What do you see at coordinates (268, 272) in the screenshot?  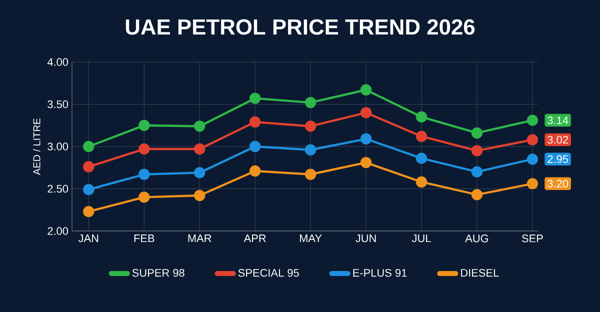 I see `legend-label: SPECIAL 95` at bounding box center [268, 272].